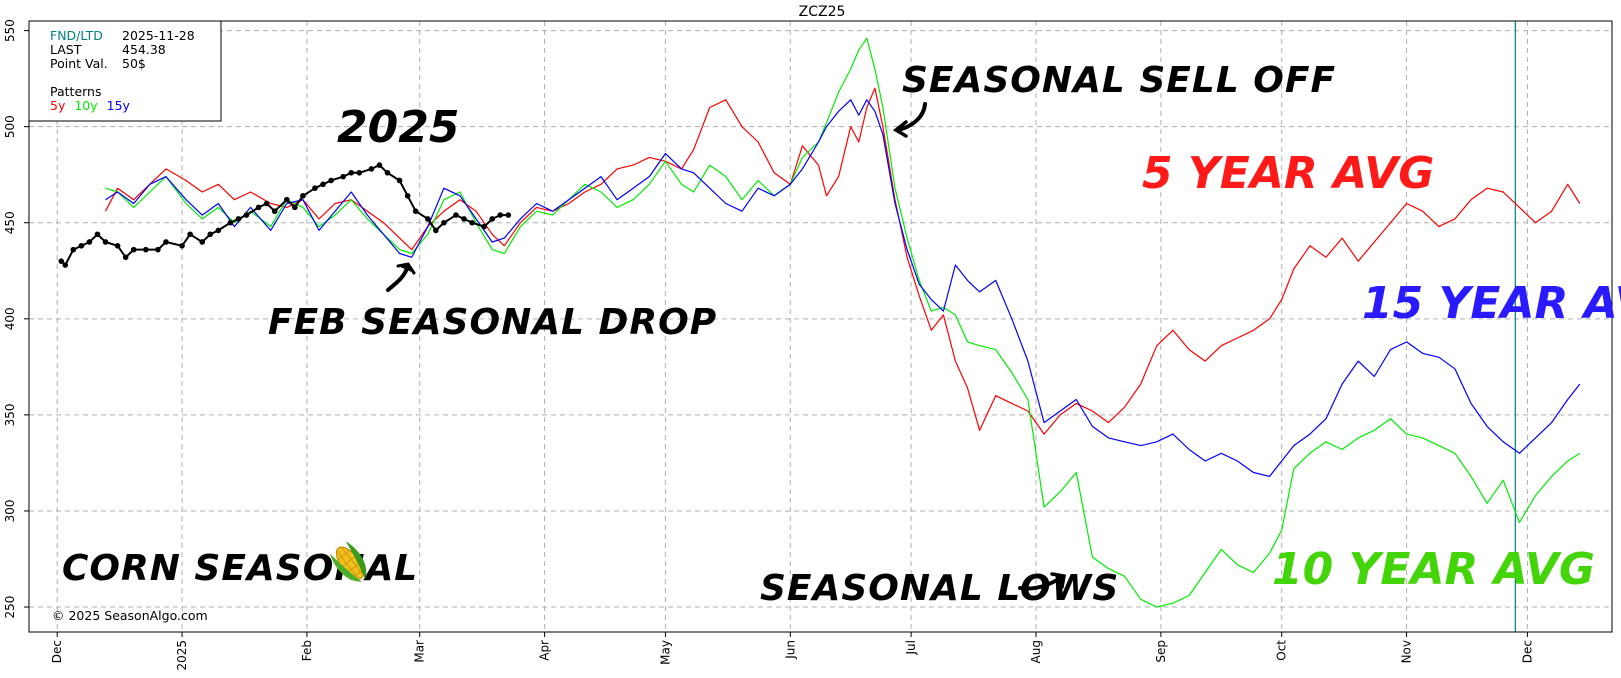  I want to click on info-value-last: 454.38, so click(144, 49).